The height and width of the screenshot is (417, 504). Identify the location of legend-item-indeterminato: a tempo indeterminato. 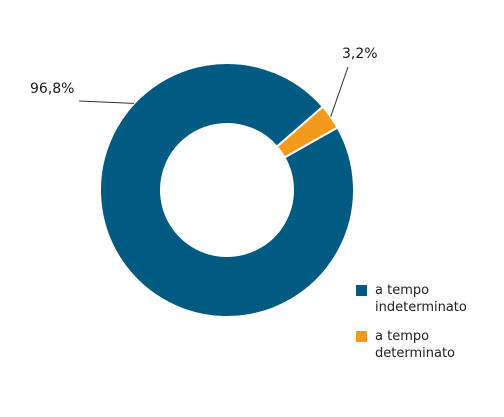
(420, 299).